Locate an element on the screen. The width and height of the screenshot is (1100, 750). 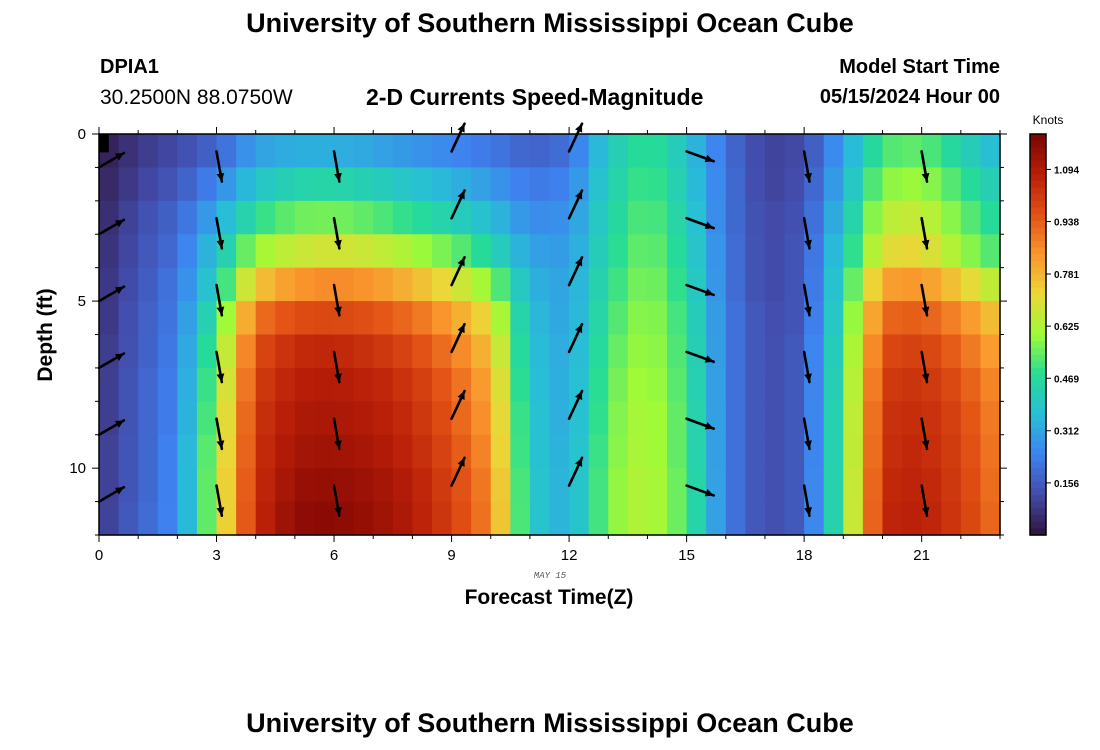
model-start-time-label: Model Start Time is located at coordinates (919, 67).